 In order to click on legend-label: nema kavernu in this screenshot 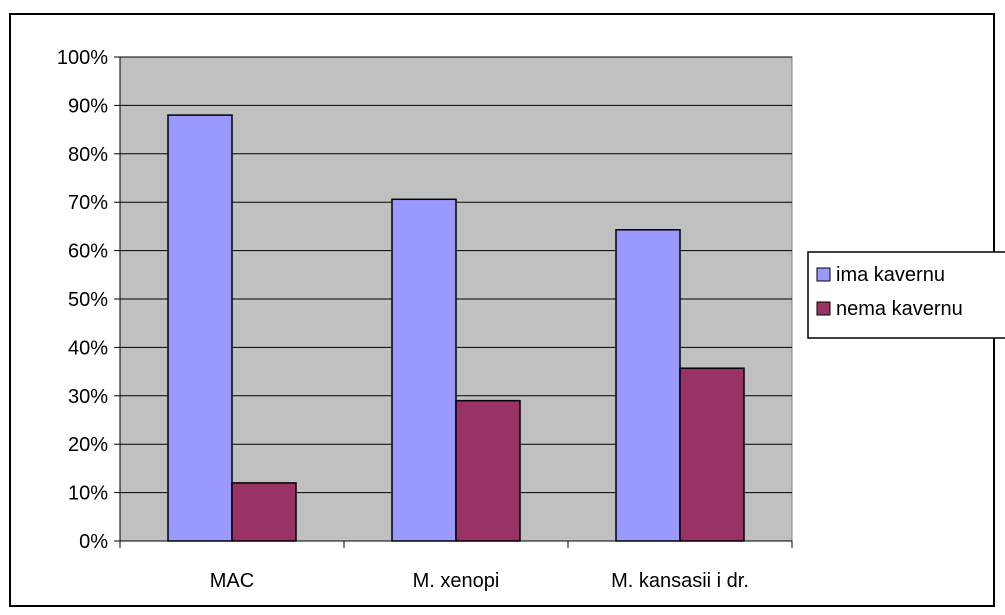, I will do `click(899, 309)`.